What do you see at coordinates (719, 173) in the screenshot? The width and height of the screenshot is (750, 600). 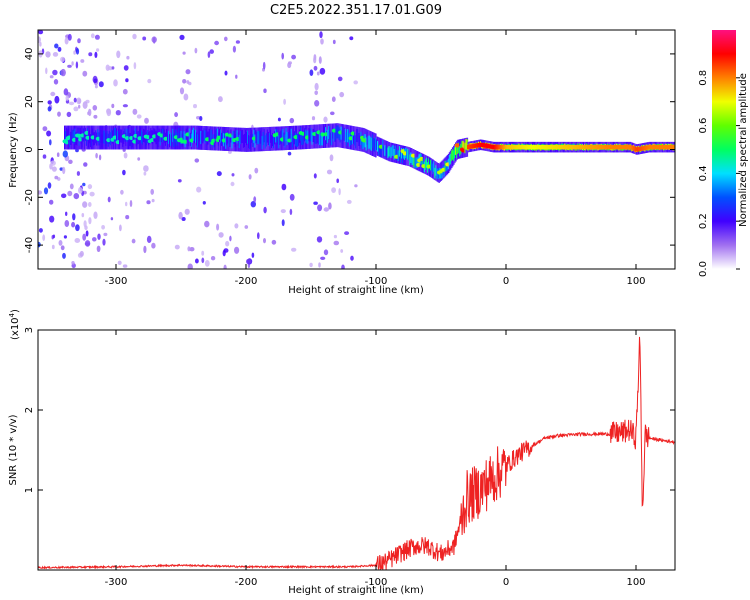 I see `colorbar-ticks: 0.0 0.2 0.4 0.6 0.8` at bounding box center [719, 173].